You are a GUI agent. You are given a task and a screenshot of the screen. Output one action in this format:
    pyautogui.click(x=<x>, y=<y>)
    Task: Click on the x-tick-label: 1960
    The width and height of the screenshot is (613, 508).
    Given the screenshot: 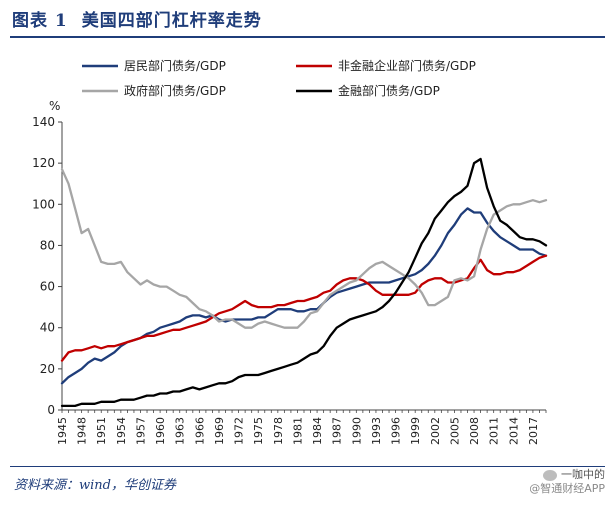 What is the action you would take?
    pyautogui.click(x=160, y=431)
    